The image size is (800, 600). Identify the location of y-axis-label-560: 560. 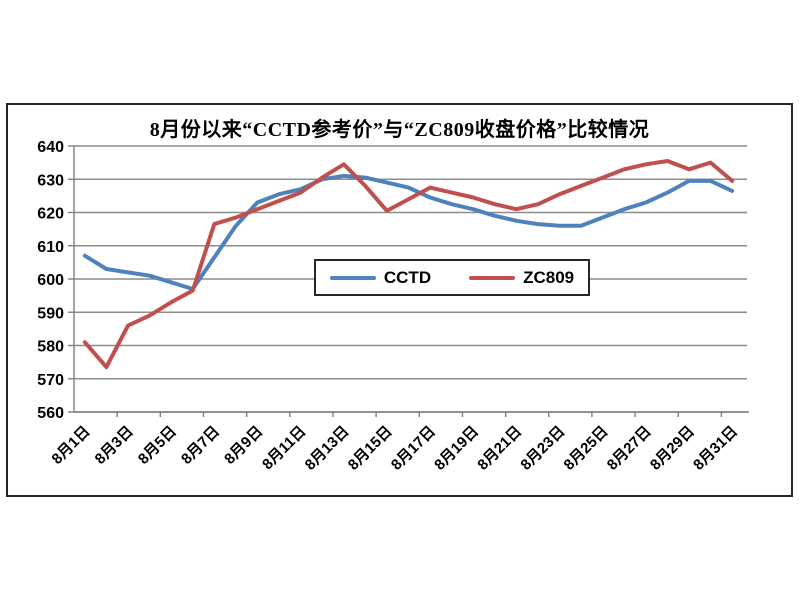
(50, 413).